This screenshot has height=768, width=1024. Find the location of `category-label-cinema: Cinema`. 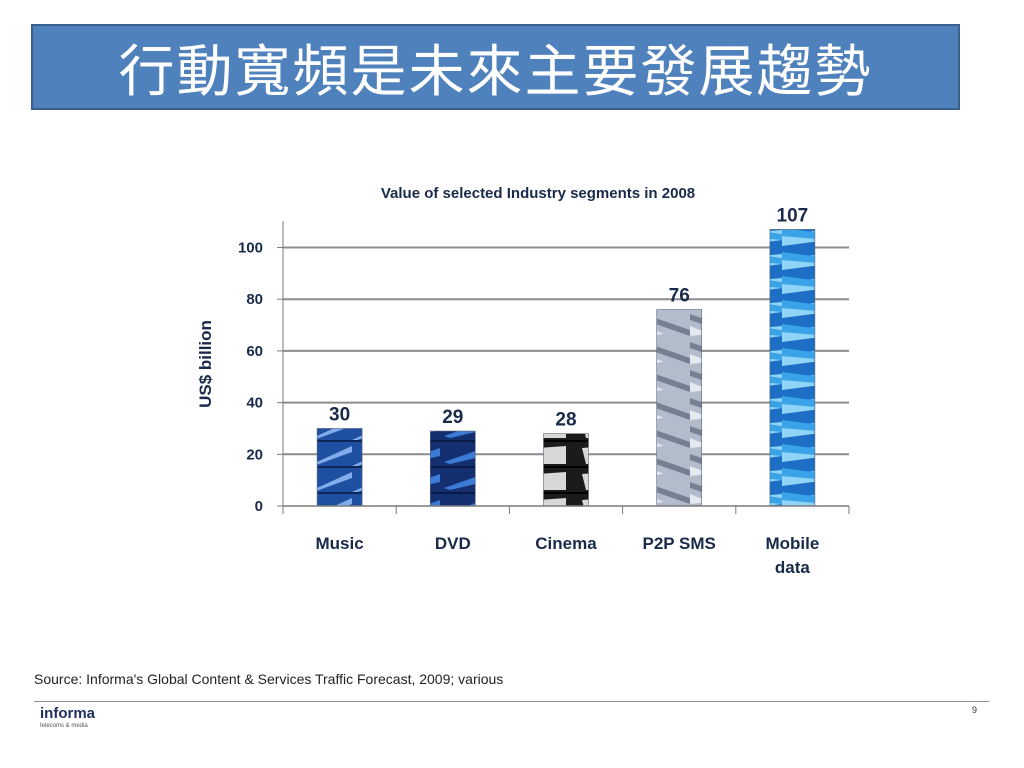

category-label-cinema: Cinema is located at coordinates (566, 543).